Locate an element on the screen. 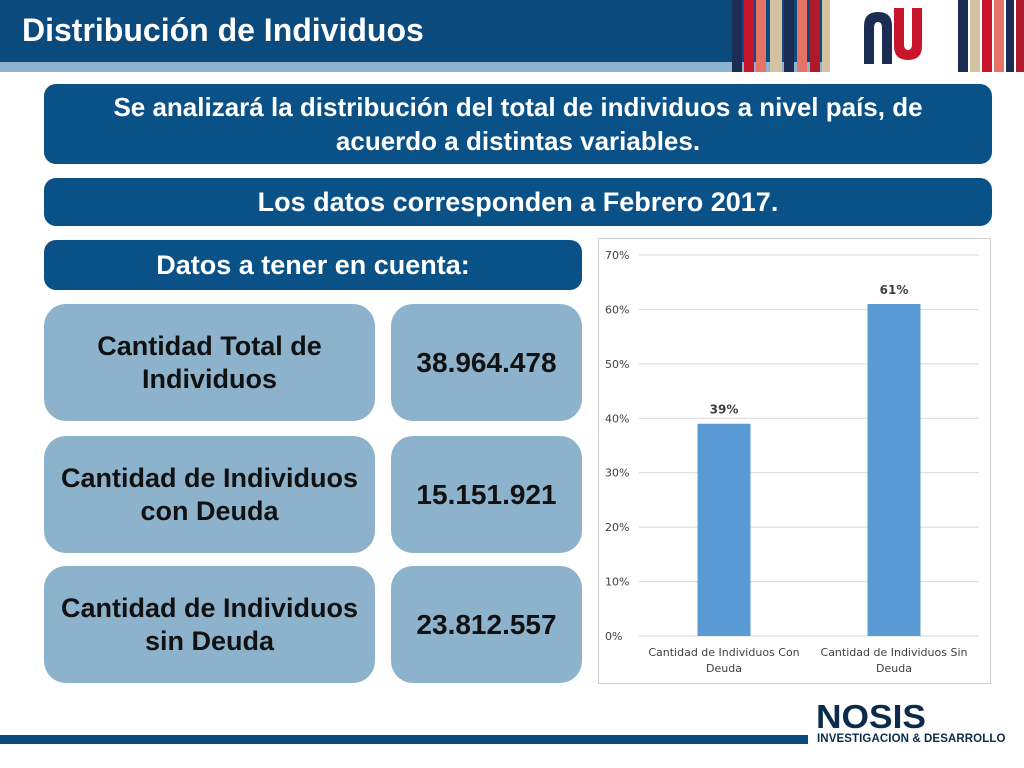 The width and height of the screenshot is (1024, 768). data-label: 61% is located at coordinates (894, 290).